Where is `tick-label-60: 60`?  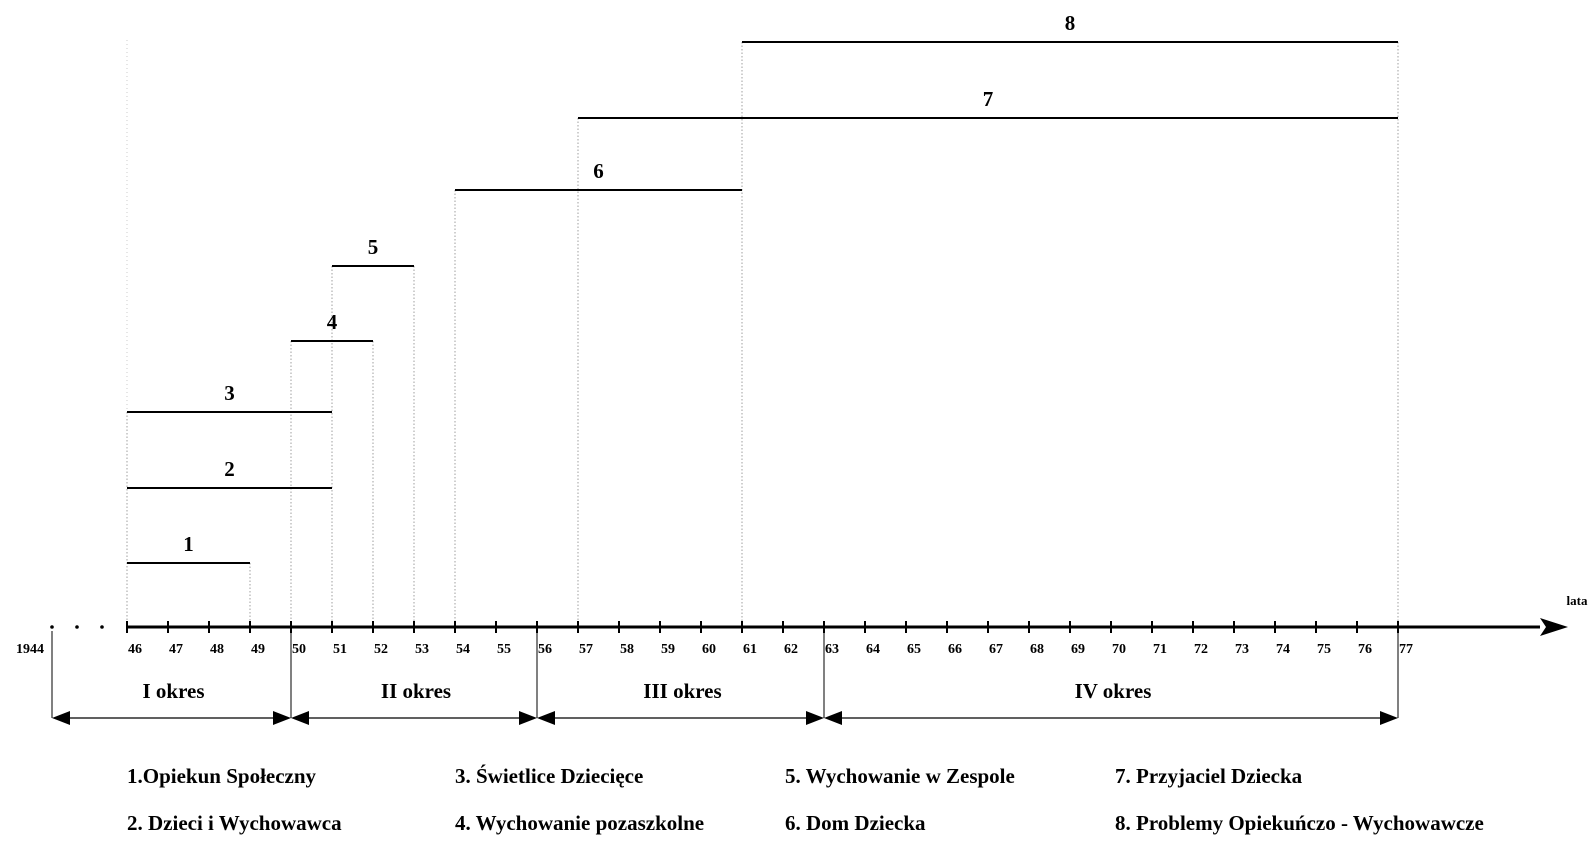 tick-label-60: 60 is located at coordinates (709, 649).